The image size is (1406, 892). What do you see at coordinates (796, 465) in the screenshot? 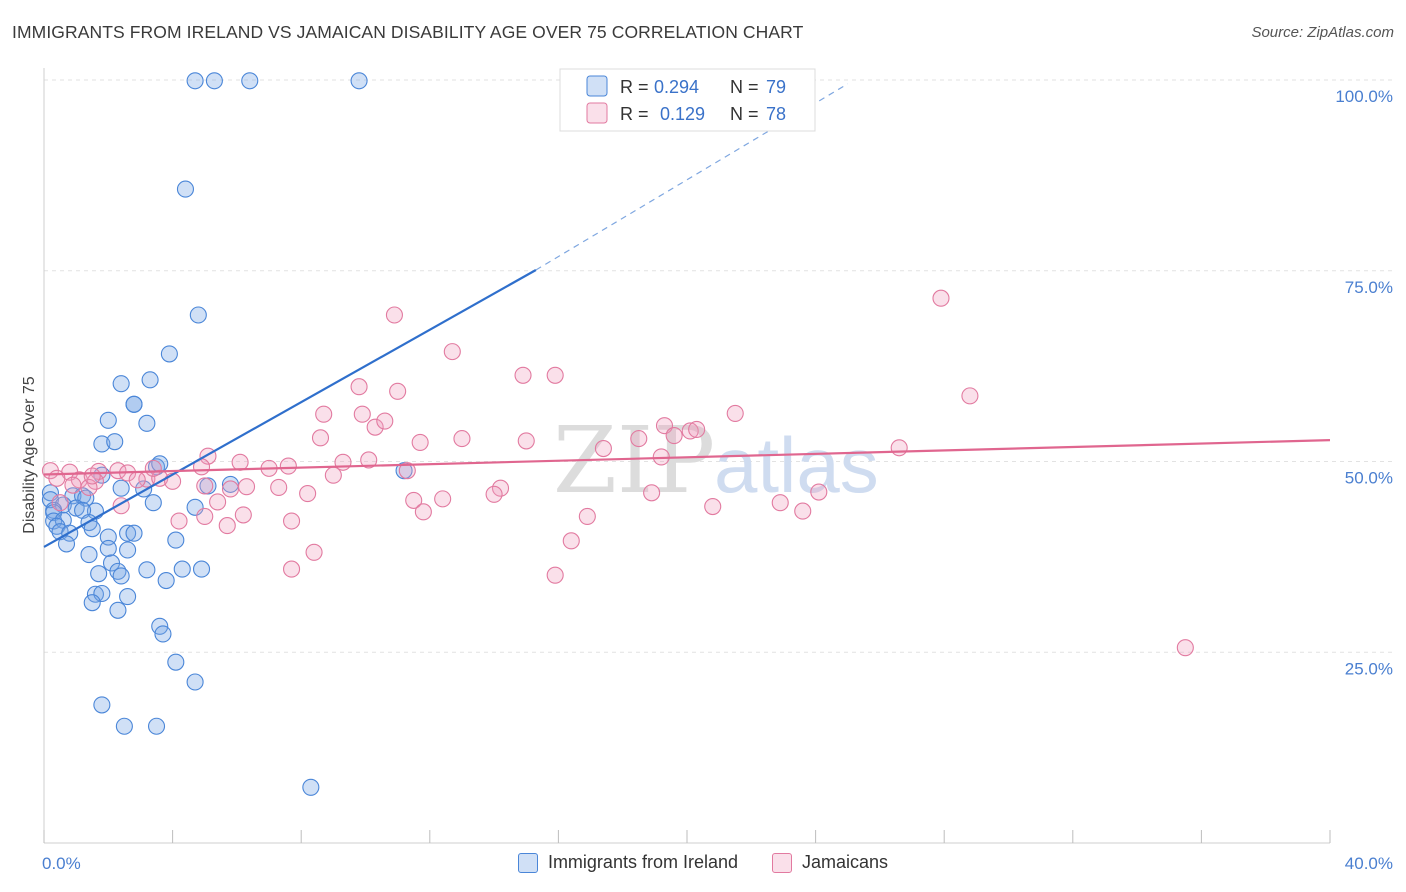
I see `watermark-atlas: atlas` at bounding box center [796, 465].